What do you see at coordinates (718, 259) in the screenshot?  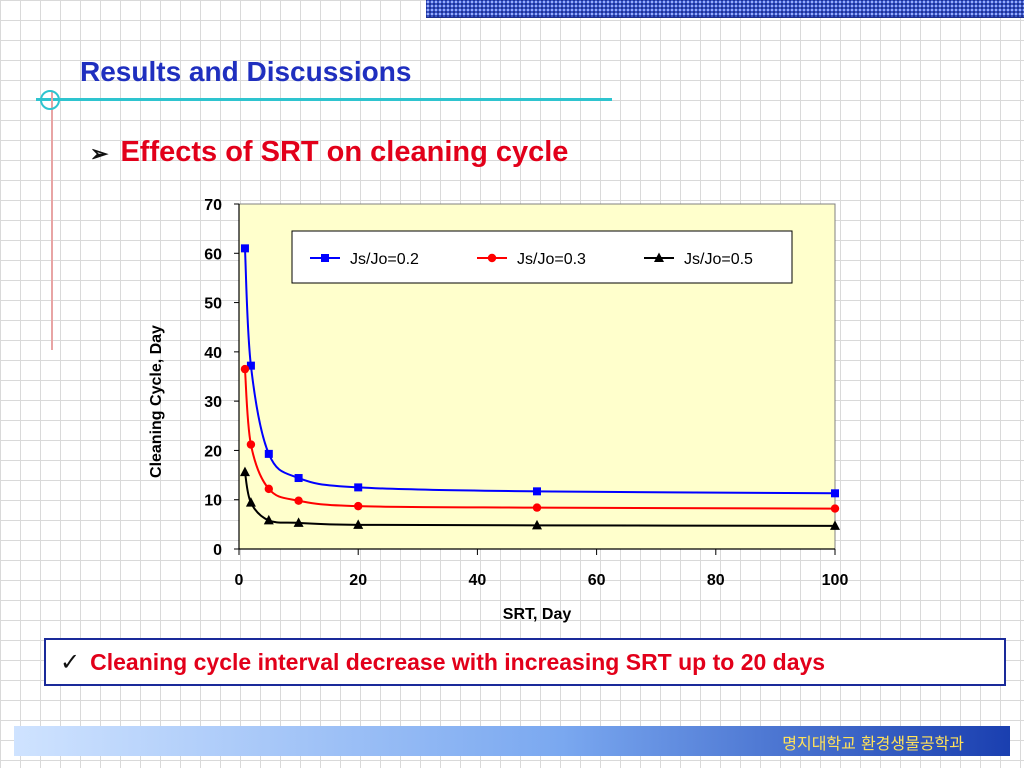 I see `legend-label: Js/Jo=0.5` at bounding box center [718, 259].